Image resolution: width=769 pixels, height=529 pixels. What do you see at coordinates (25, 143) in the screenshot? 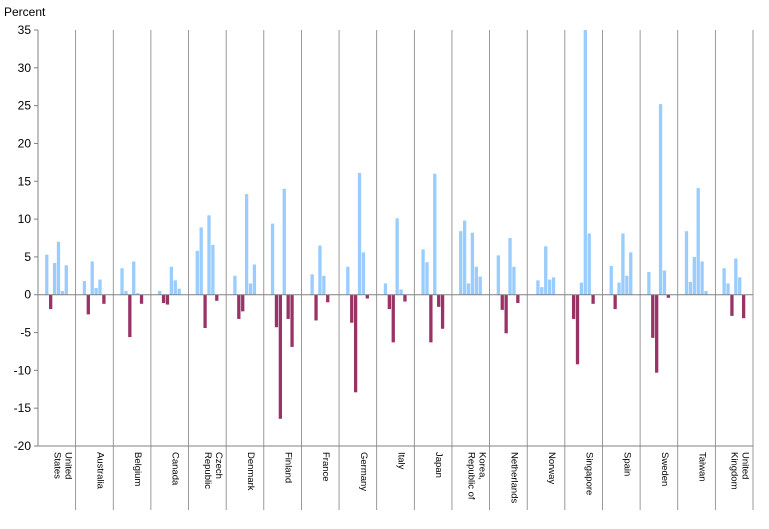
I see `y-tick-label: 20` at bounding box center [25, 143].